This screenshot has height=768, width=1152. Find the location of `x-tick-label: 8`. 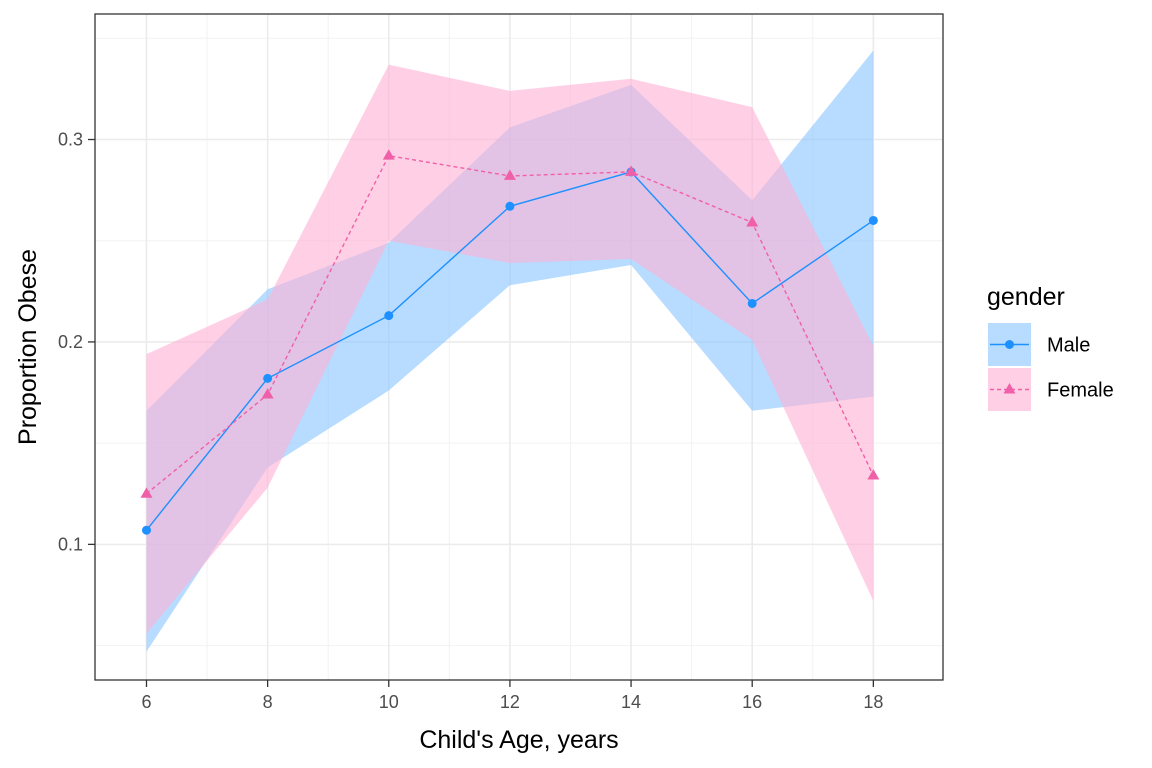

x-tick-label: 8 is located at coordinates (268, 702).